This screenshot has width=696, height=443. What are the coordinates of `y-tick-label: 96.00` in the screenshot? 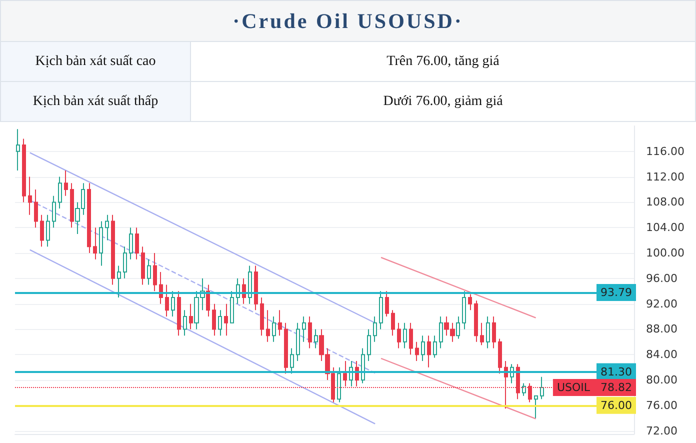 It's located at (662, 278).